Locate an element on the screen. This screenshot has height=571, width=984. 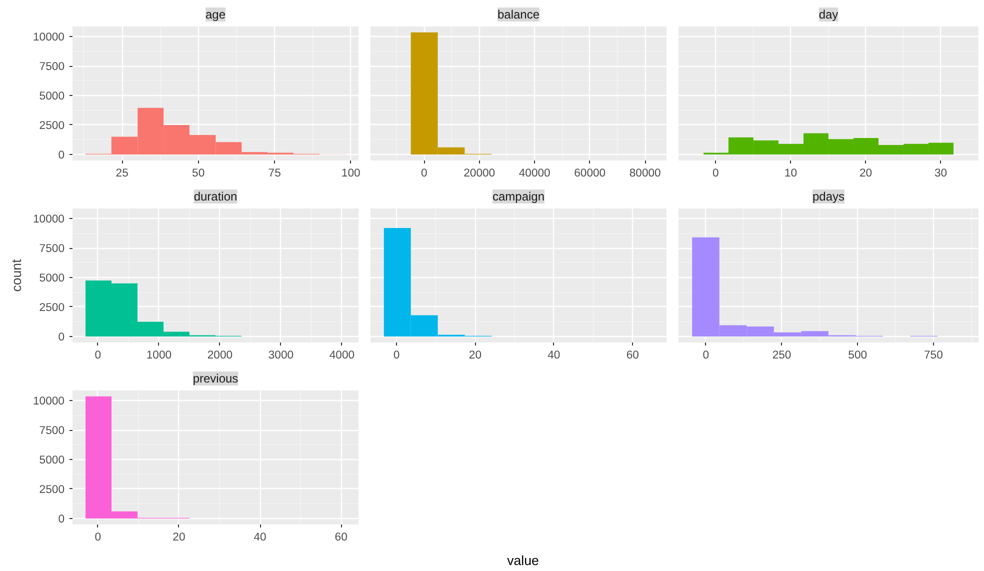
chart-title: campaign is located at coordinates (518, 197).